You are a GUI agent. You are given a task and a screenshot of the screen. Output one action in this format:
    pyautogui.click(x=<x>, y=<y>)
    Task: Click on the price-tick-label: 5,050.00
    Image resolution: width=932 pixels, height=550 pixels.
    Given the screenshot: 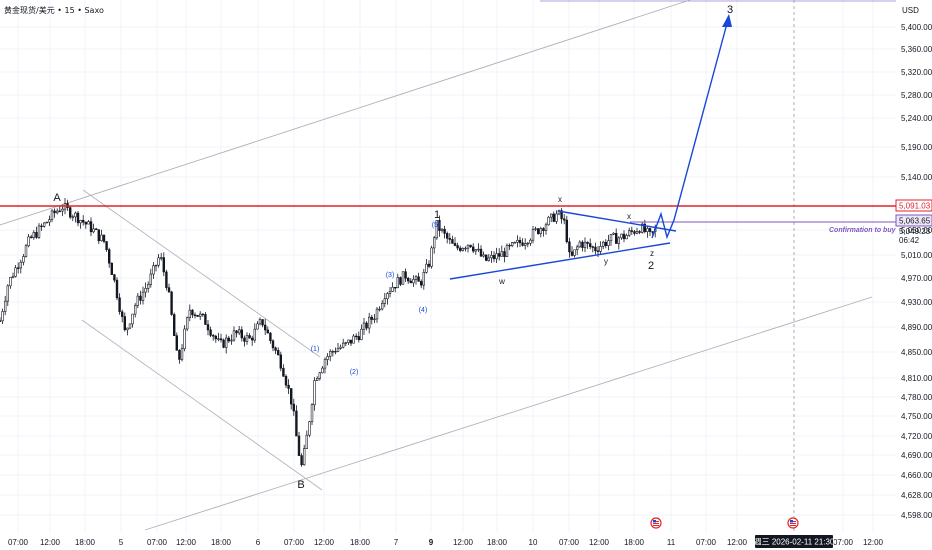 What is the action you would take?
    pyautogui.click(x=916, y=230)
    